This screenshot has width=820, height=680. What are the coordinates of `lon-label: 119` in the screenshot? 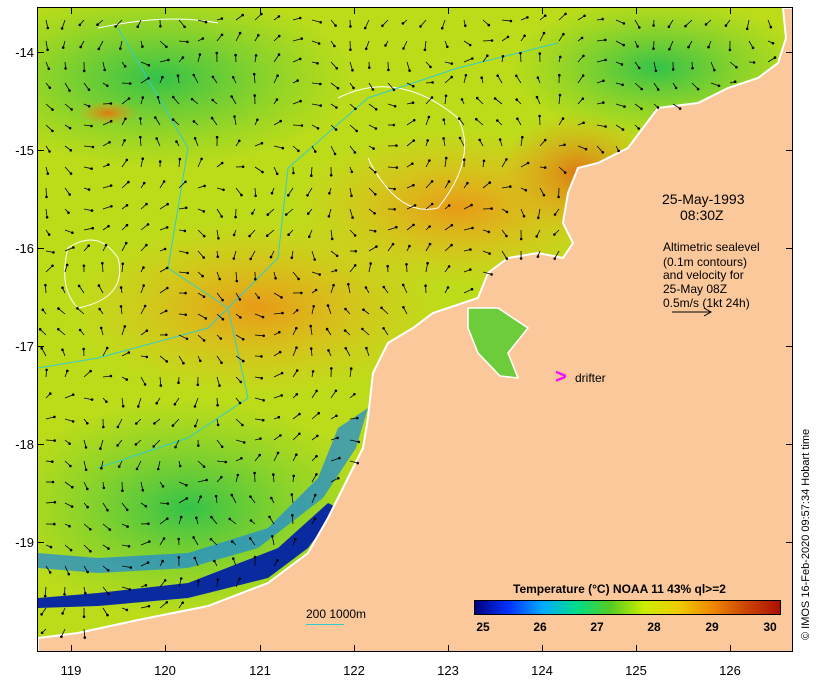 It's located at (71, 670).